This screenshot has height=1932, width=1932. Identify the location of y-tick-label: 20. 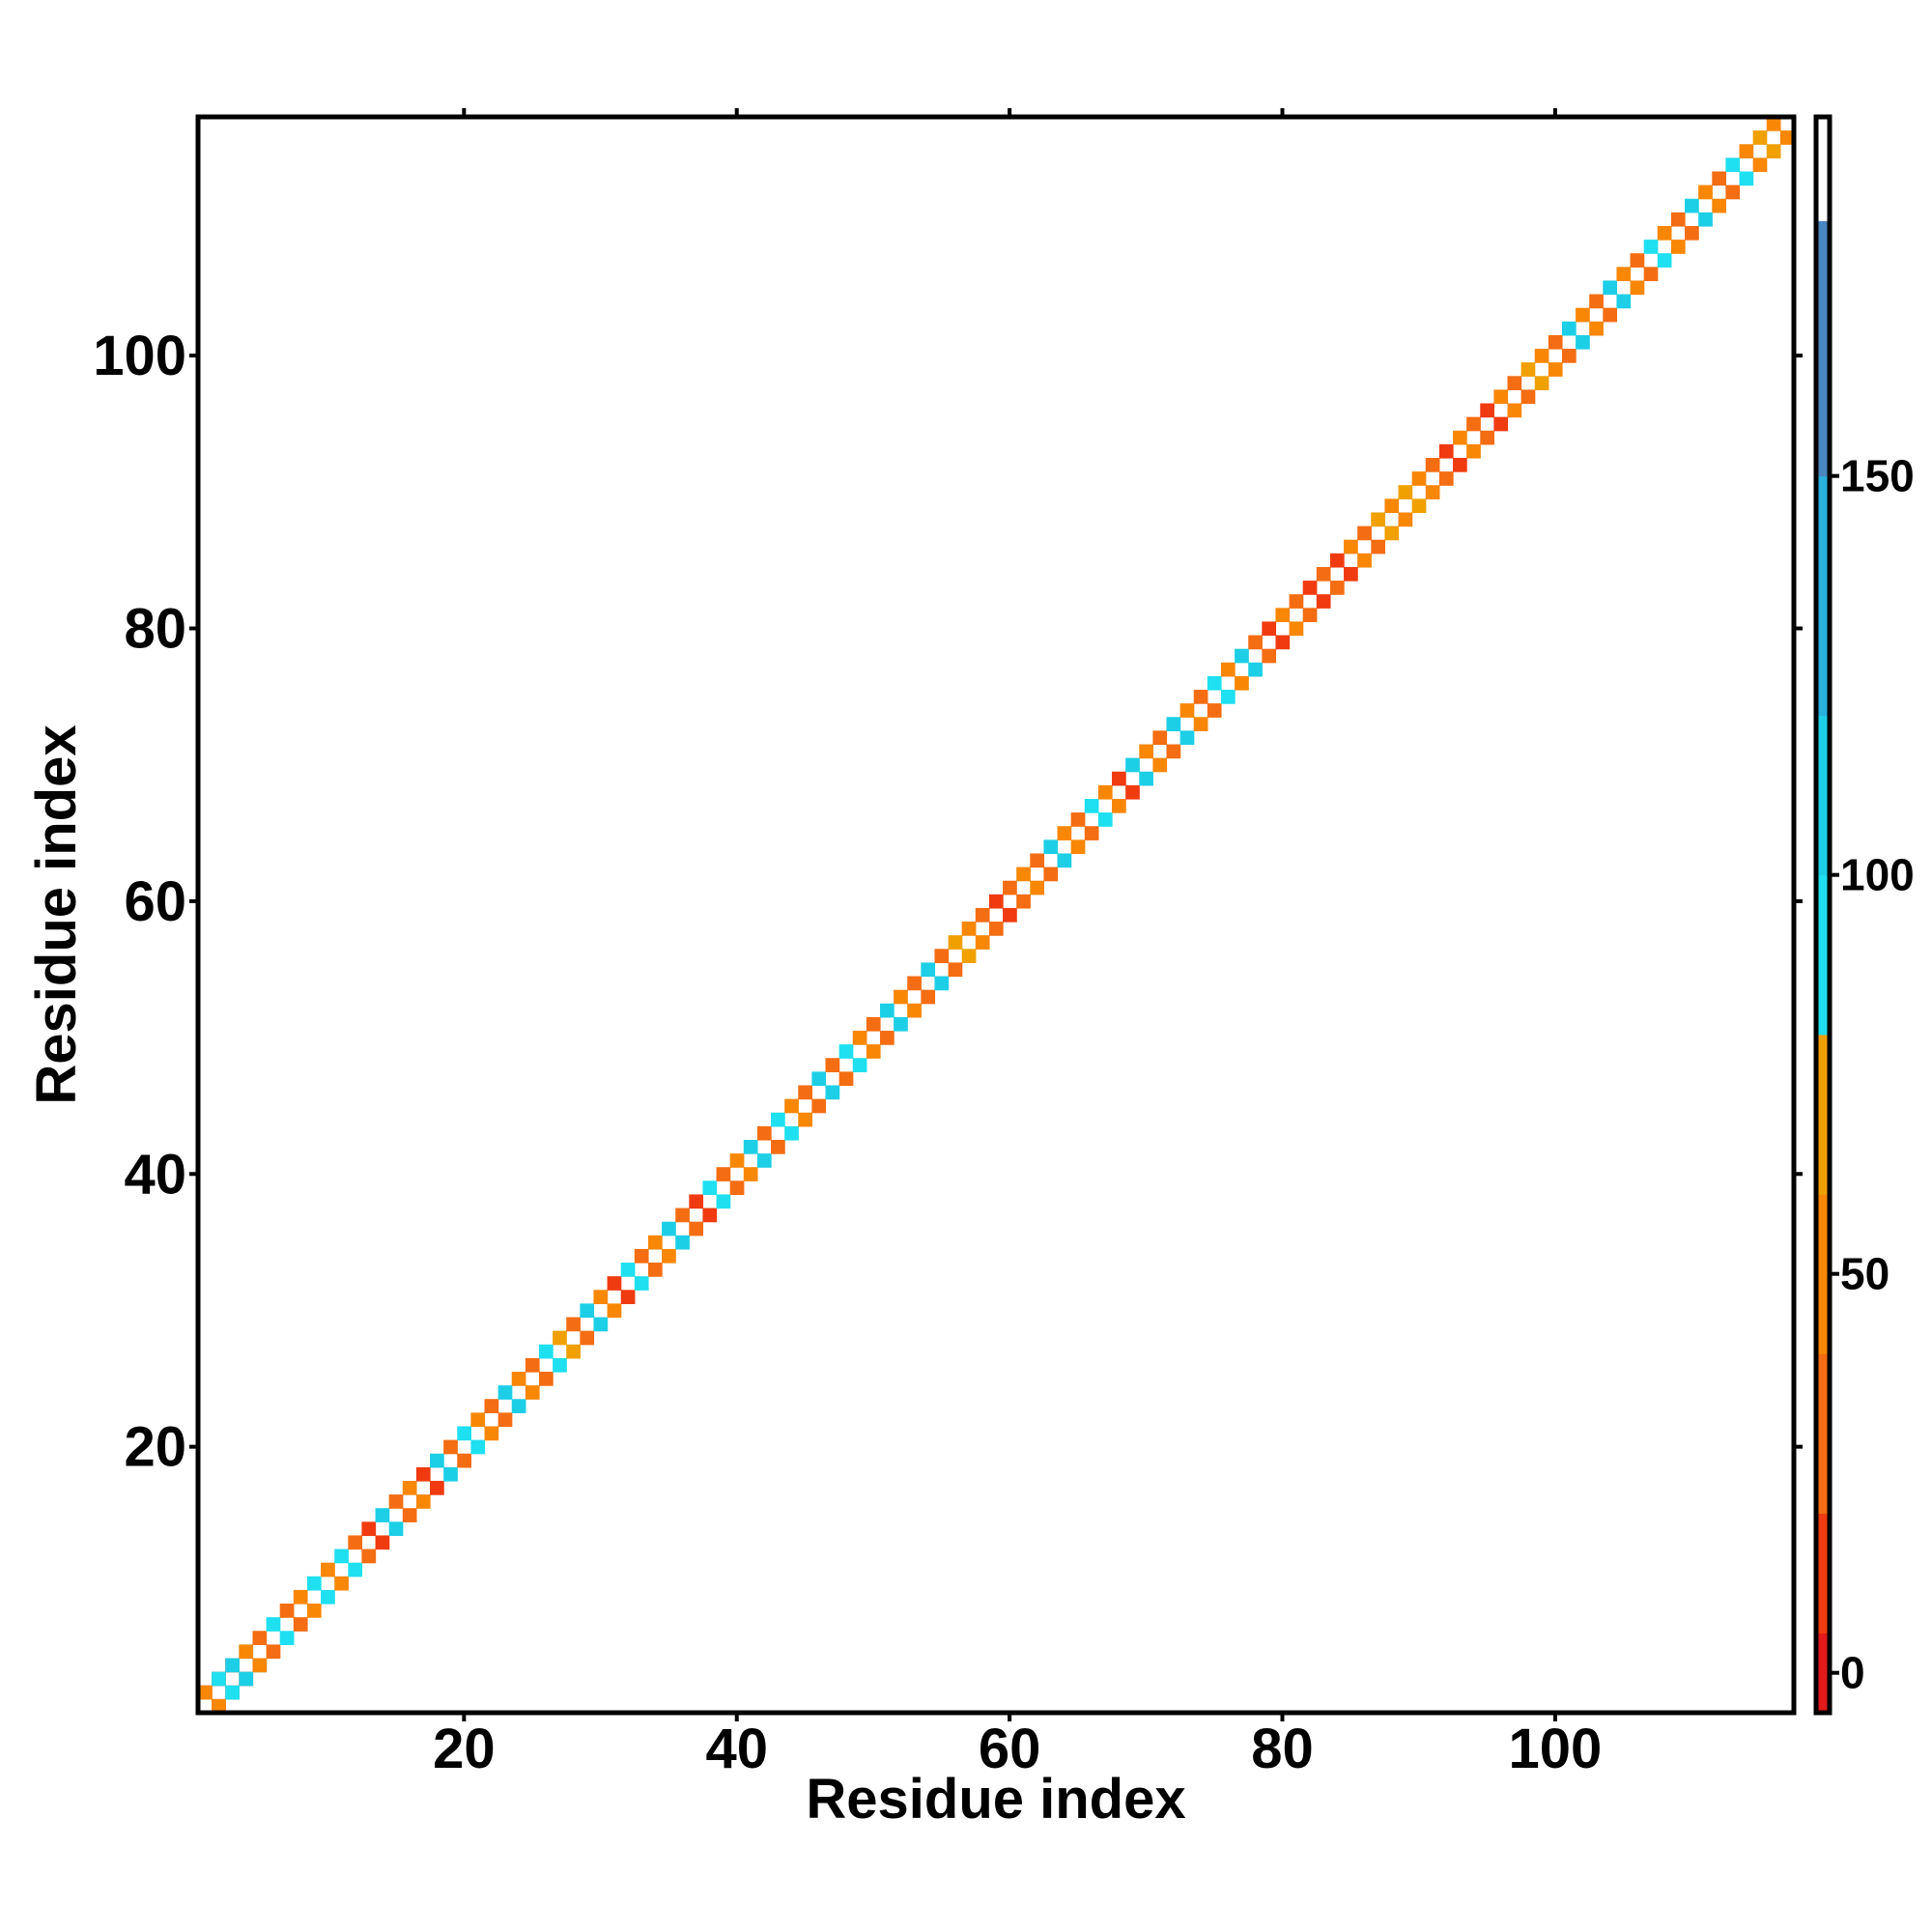
(155, 1447).